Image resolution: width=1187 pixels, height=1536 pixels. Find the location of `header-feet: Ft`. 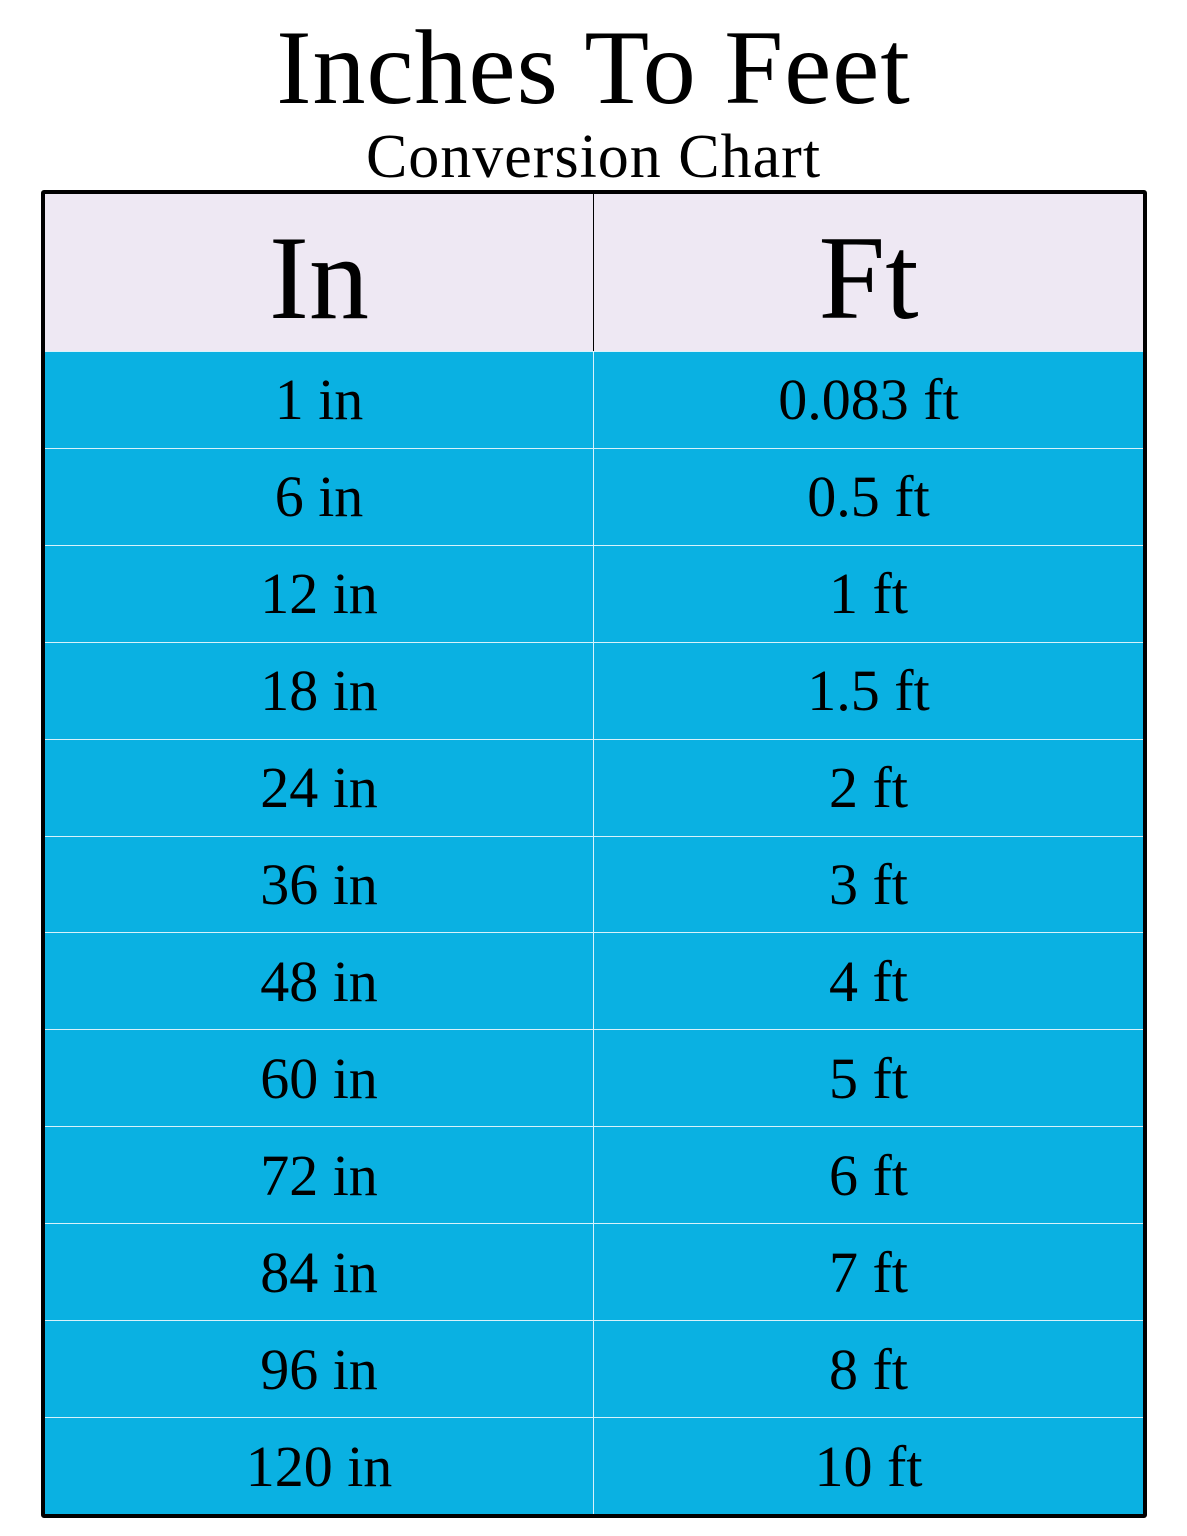

header-feet: Ft is located at coordinates (868, 272).